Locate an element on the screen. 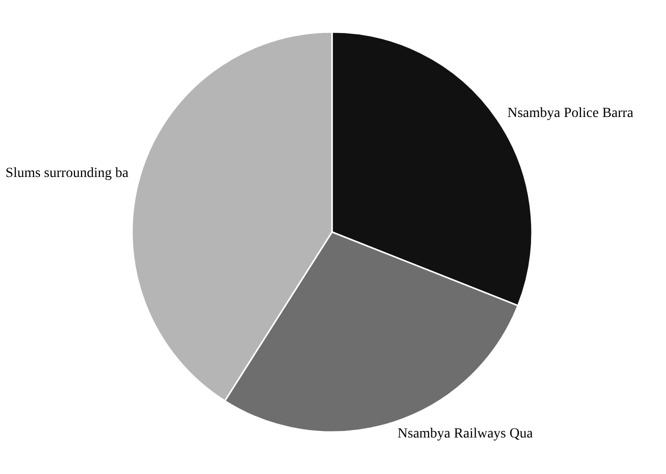 The height and width of the screenshot is (474, 666). slice-label: Nsambya Police Barra is located at coordinates (570, 113).